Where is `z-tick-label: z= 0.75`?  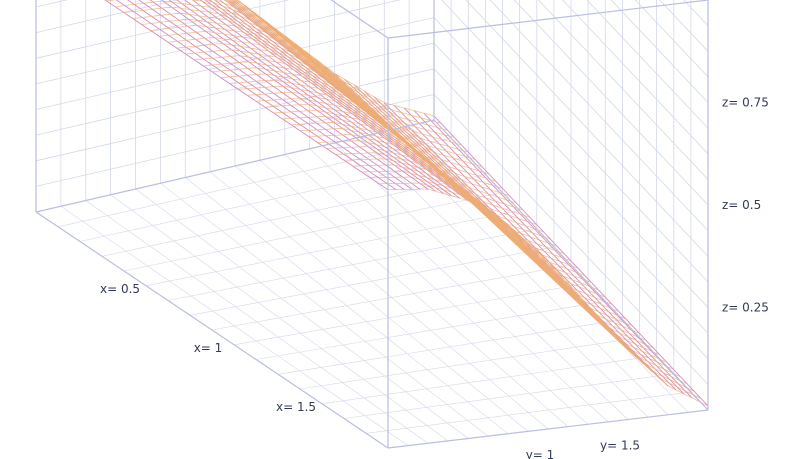 z-tick-label: z= 0.75 is located at coordinates (745, 103).